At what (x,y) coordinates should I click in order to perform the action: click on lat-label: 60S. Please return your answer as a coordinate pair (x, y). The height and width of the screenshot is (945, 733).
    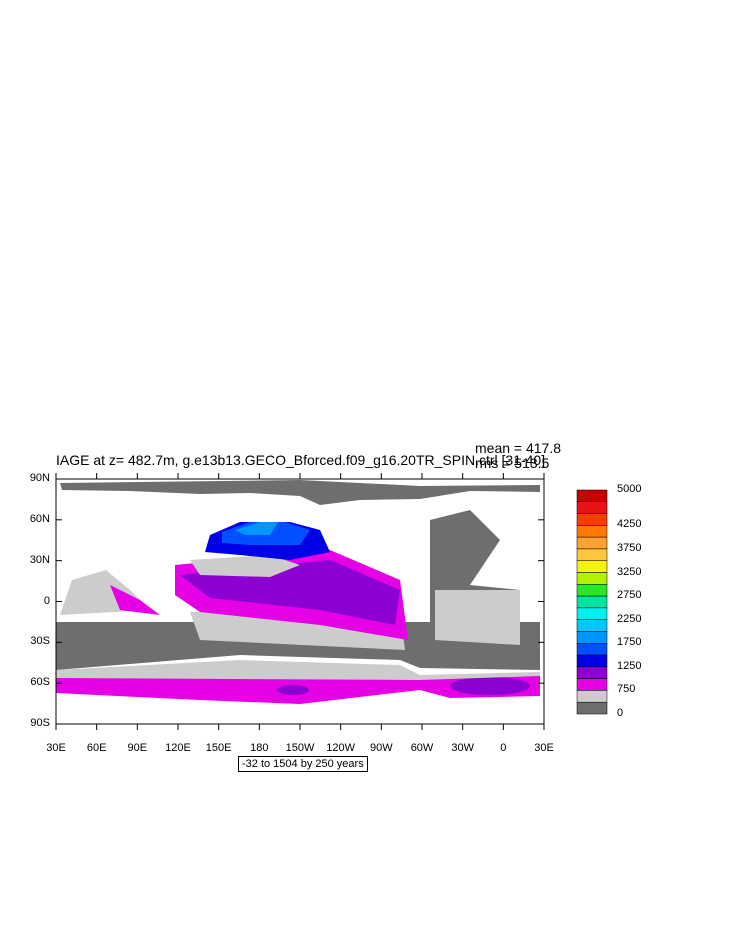
    Looking at the image, I should click on (40, 682).